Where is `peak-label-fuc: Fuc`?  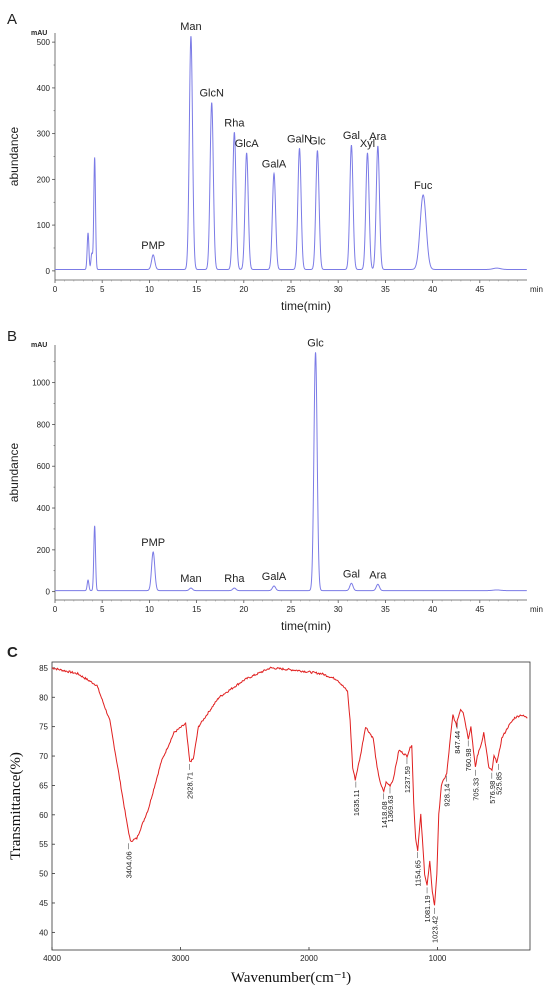
peak-label-fuc: Fuc is located at coordinates (423, 186).